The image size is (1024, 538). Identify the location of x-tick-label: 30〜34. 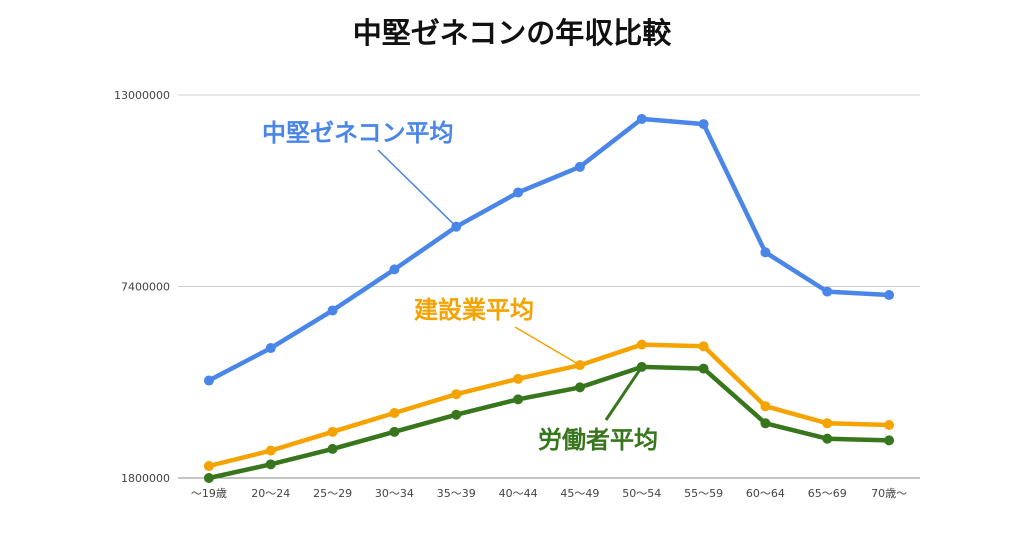
(394, 493).